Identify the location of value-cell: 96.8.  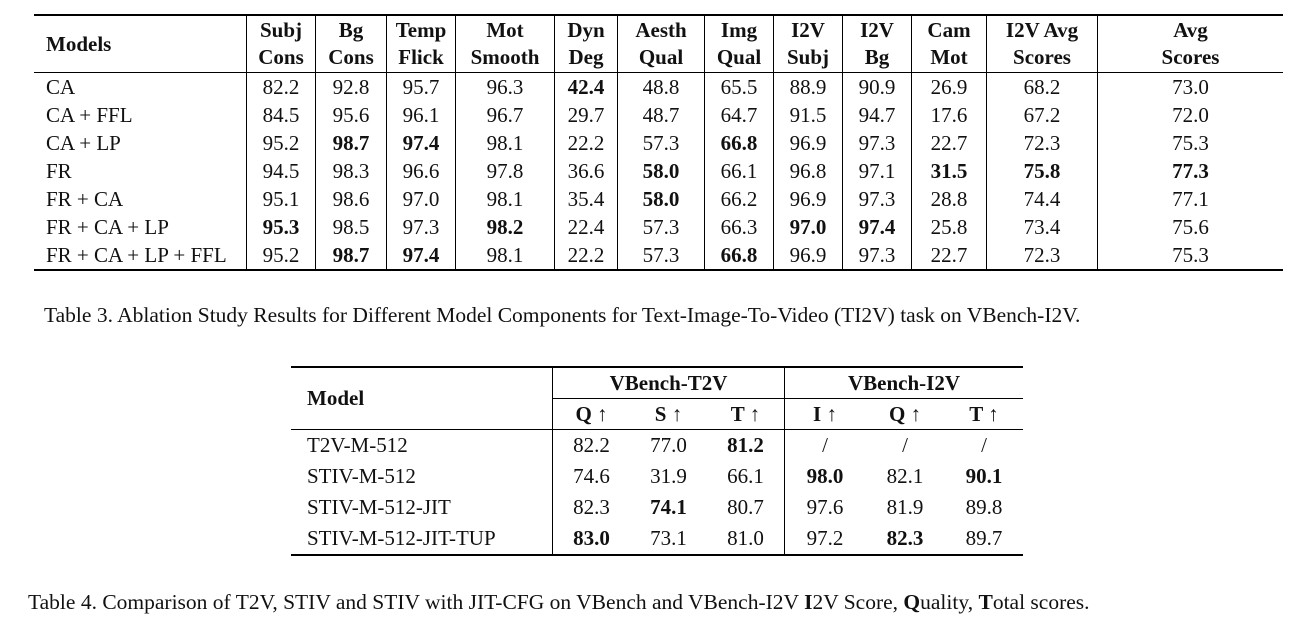
(808, 171).